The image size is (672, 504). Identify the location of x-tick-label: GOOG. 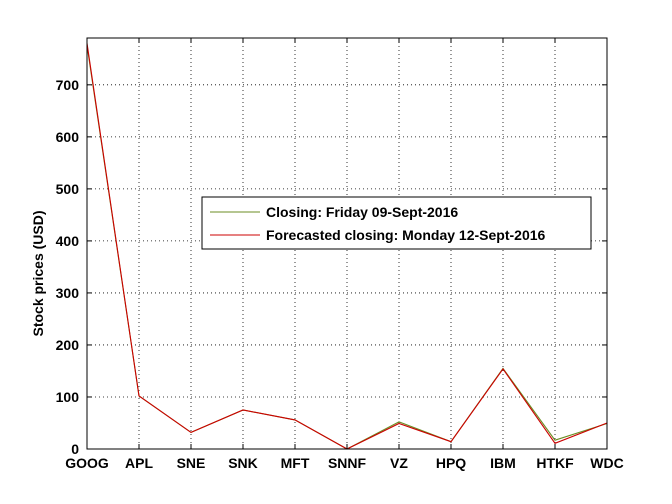
(87, 463).